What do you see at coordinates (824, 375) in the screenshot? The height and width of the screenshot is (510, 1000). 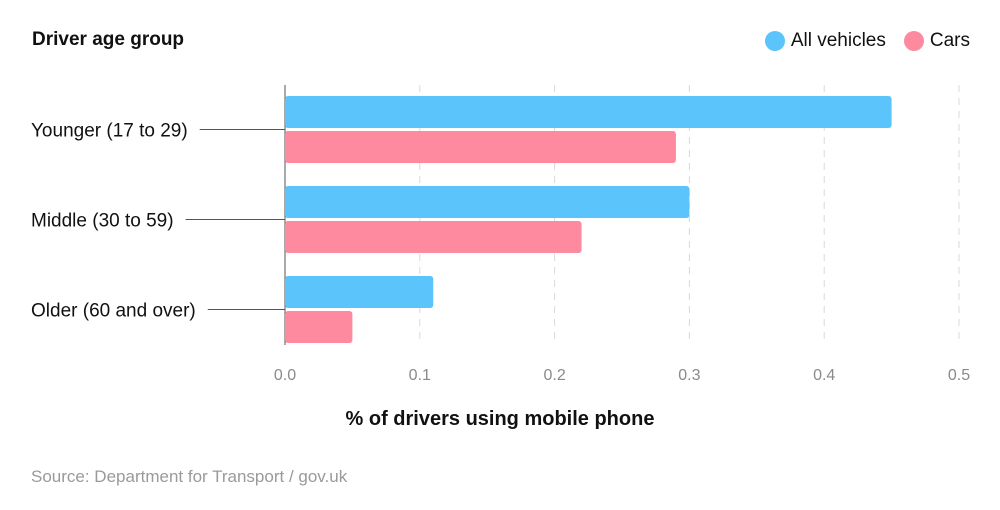 I see `x-tick-label: 0.4` at bounding box center [824, 375].